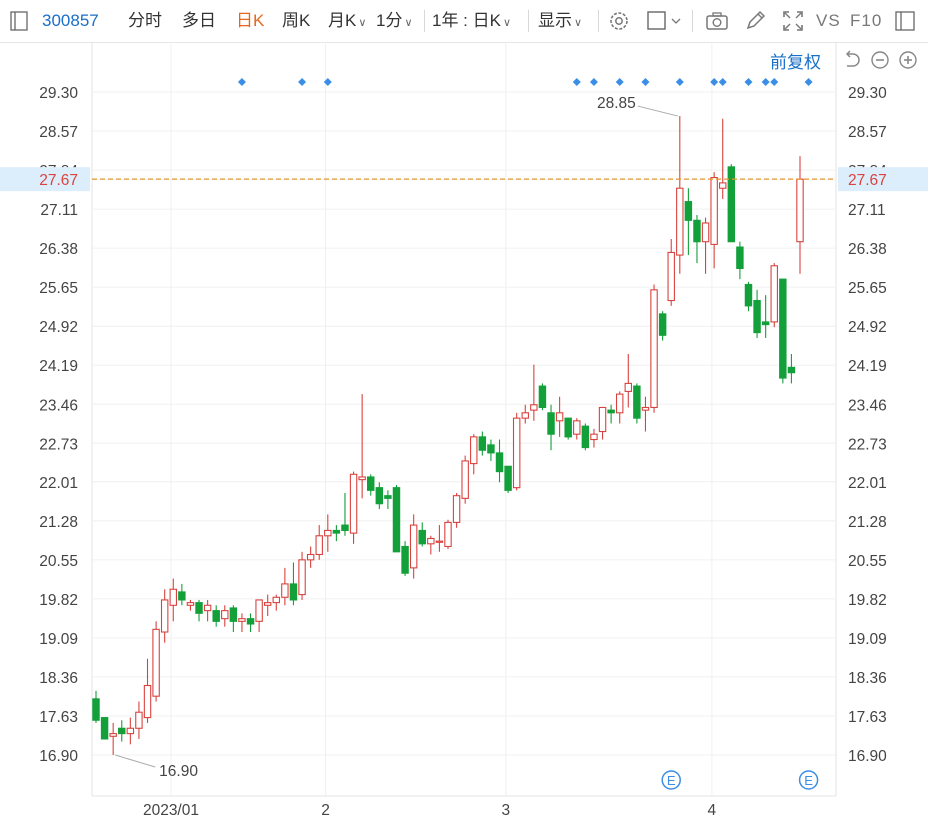 The height and width of the screenshot is (821, 928). I want to click on y-tick-label-left: 25.65, so click(58, 288).